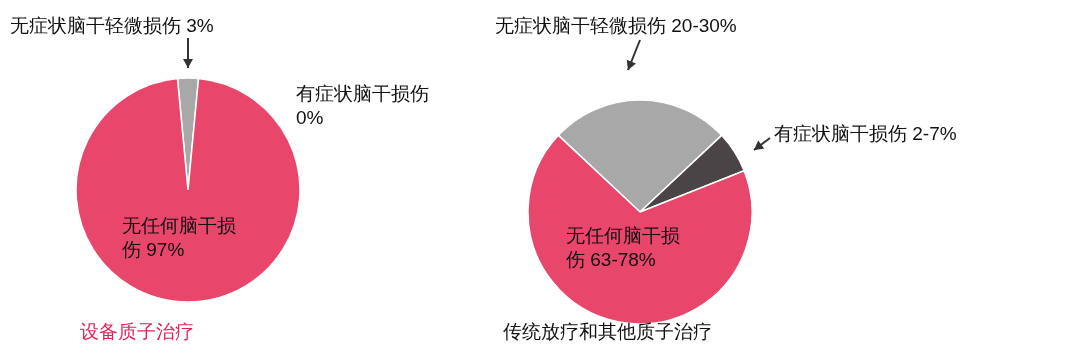 The width and height of the screenshot is (1080, 361). Describe the element at coordinates (310, 117) in the screenshot. I see `text: 0%` at that location.